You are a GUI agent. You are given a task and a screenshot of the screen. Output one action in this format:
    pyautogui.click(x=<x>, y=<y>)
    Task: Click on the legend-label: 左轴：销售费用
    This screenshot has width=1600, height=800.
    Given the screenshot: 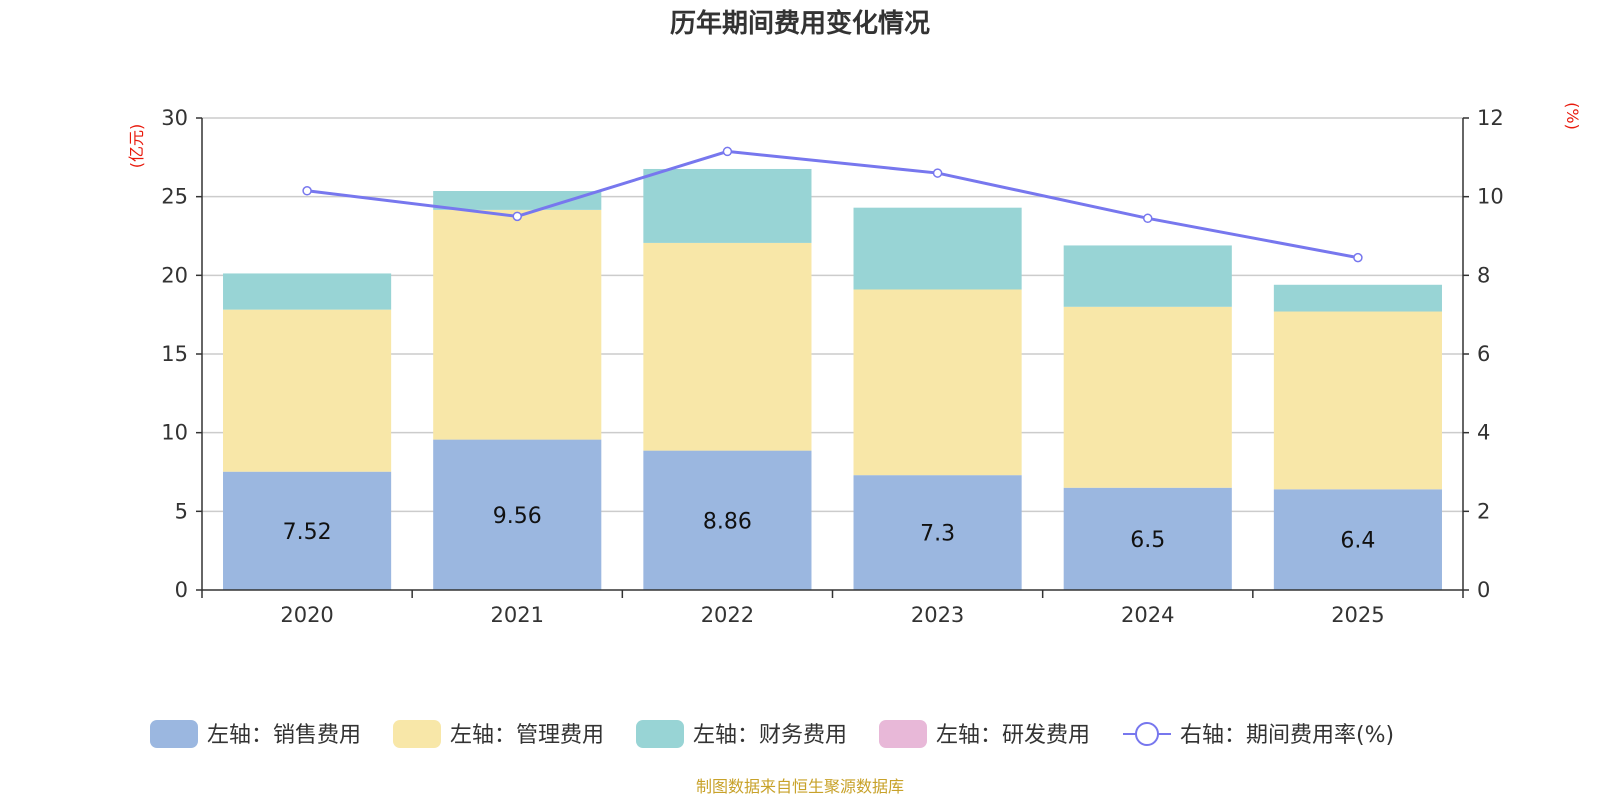 What is the action you would take?
    pyautogui.click(x=284, y=735)
    